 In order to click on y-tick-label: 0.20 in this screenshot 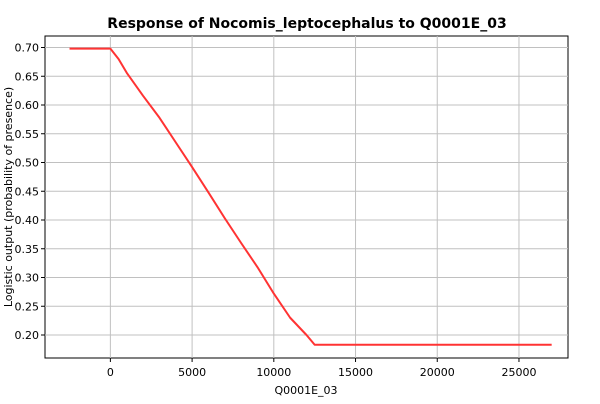, I will do `click(27, 335)`.